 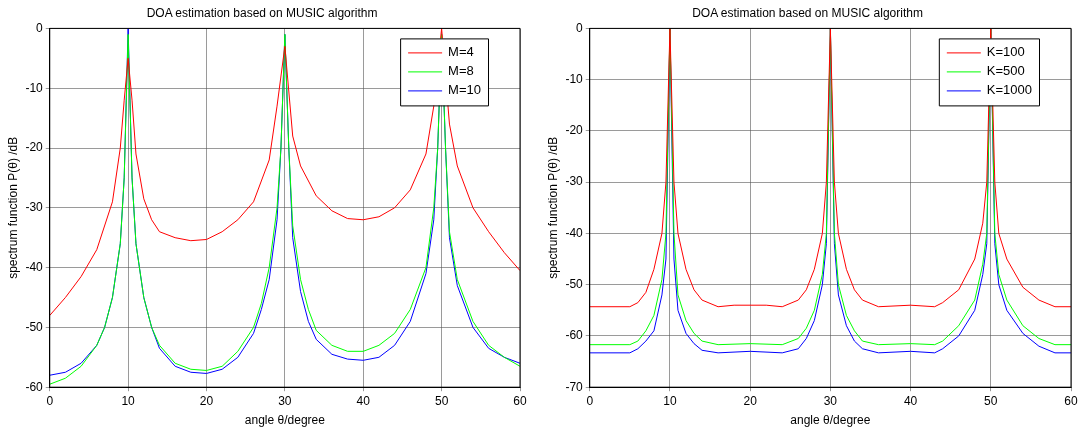 I want to click on legend-label: K=100, so click(x=1005, y=52).